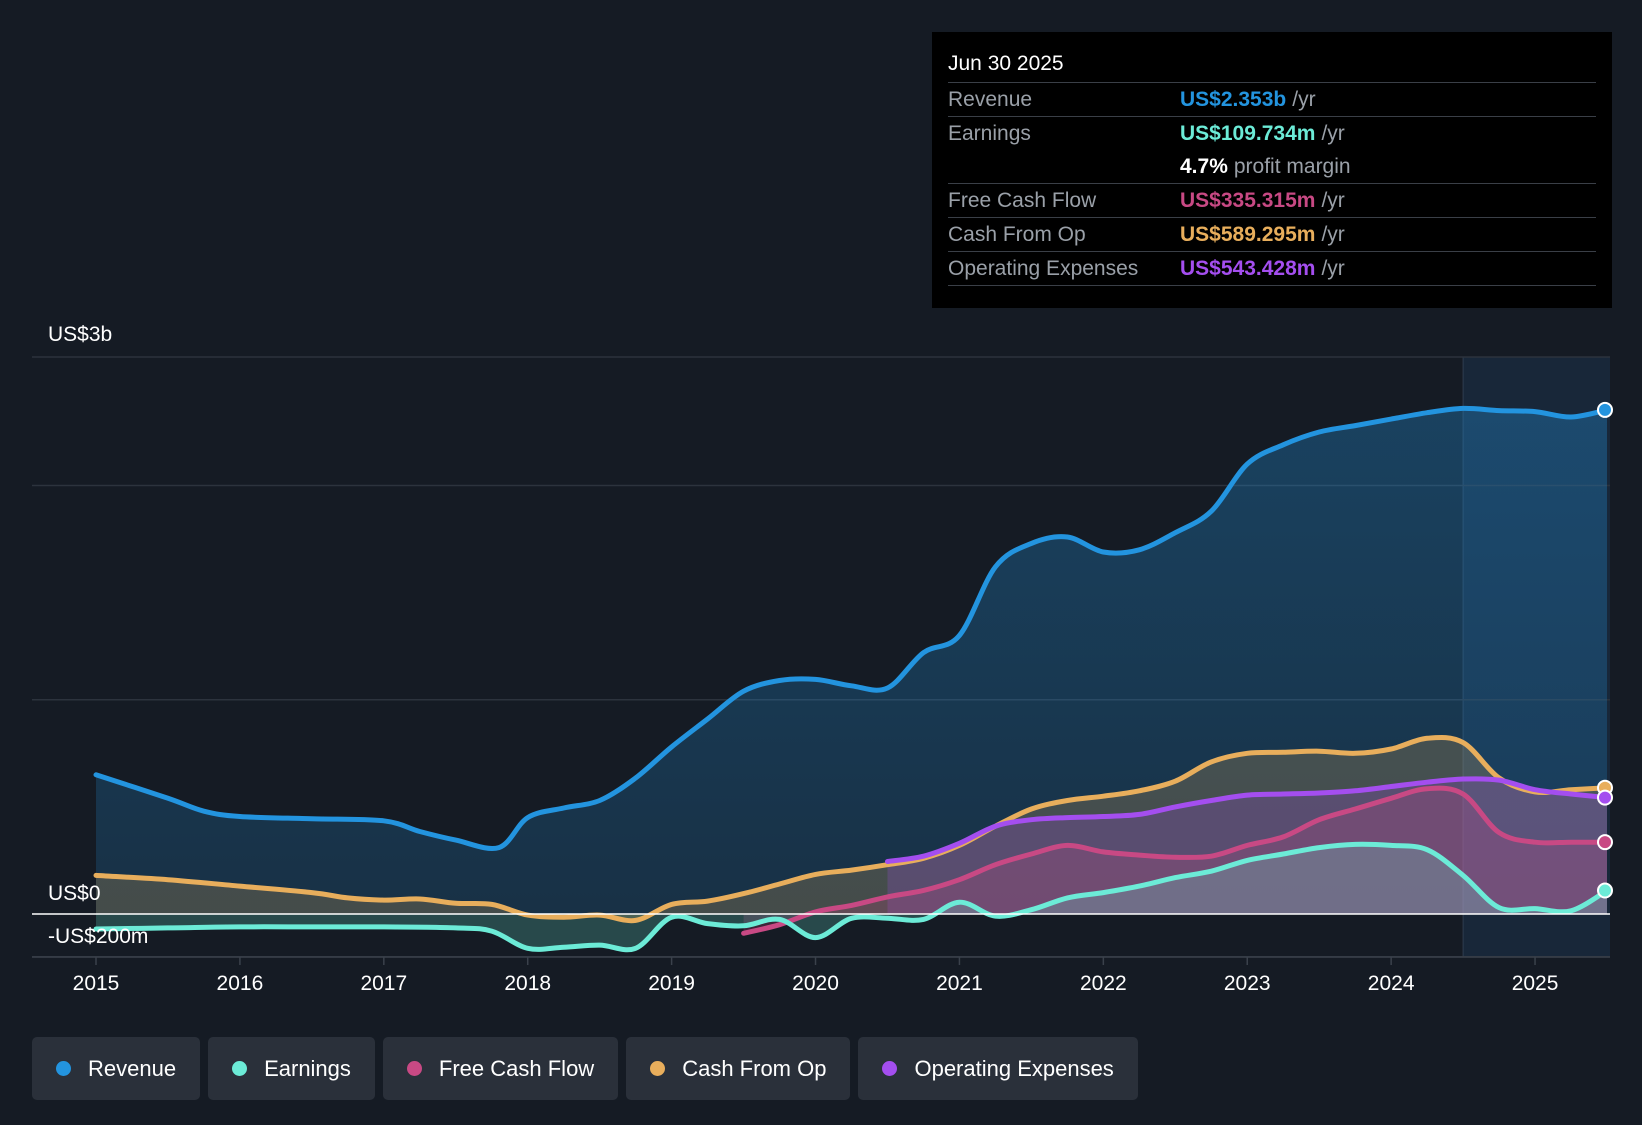 The height and width of the screenshot is (1125, 1642). I want to click on legend-item-free-cash-flow: Free Cash Flow, so click(500, 1068).